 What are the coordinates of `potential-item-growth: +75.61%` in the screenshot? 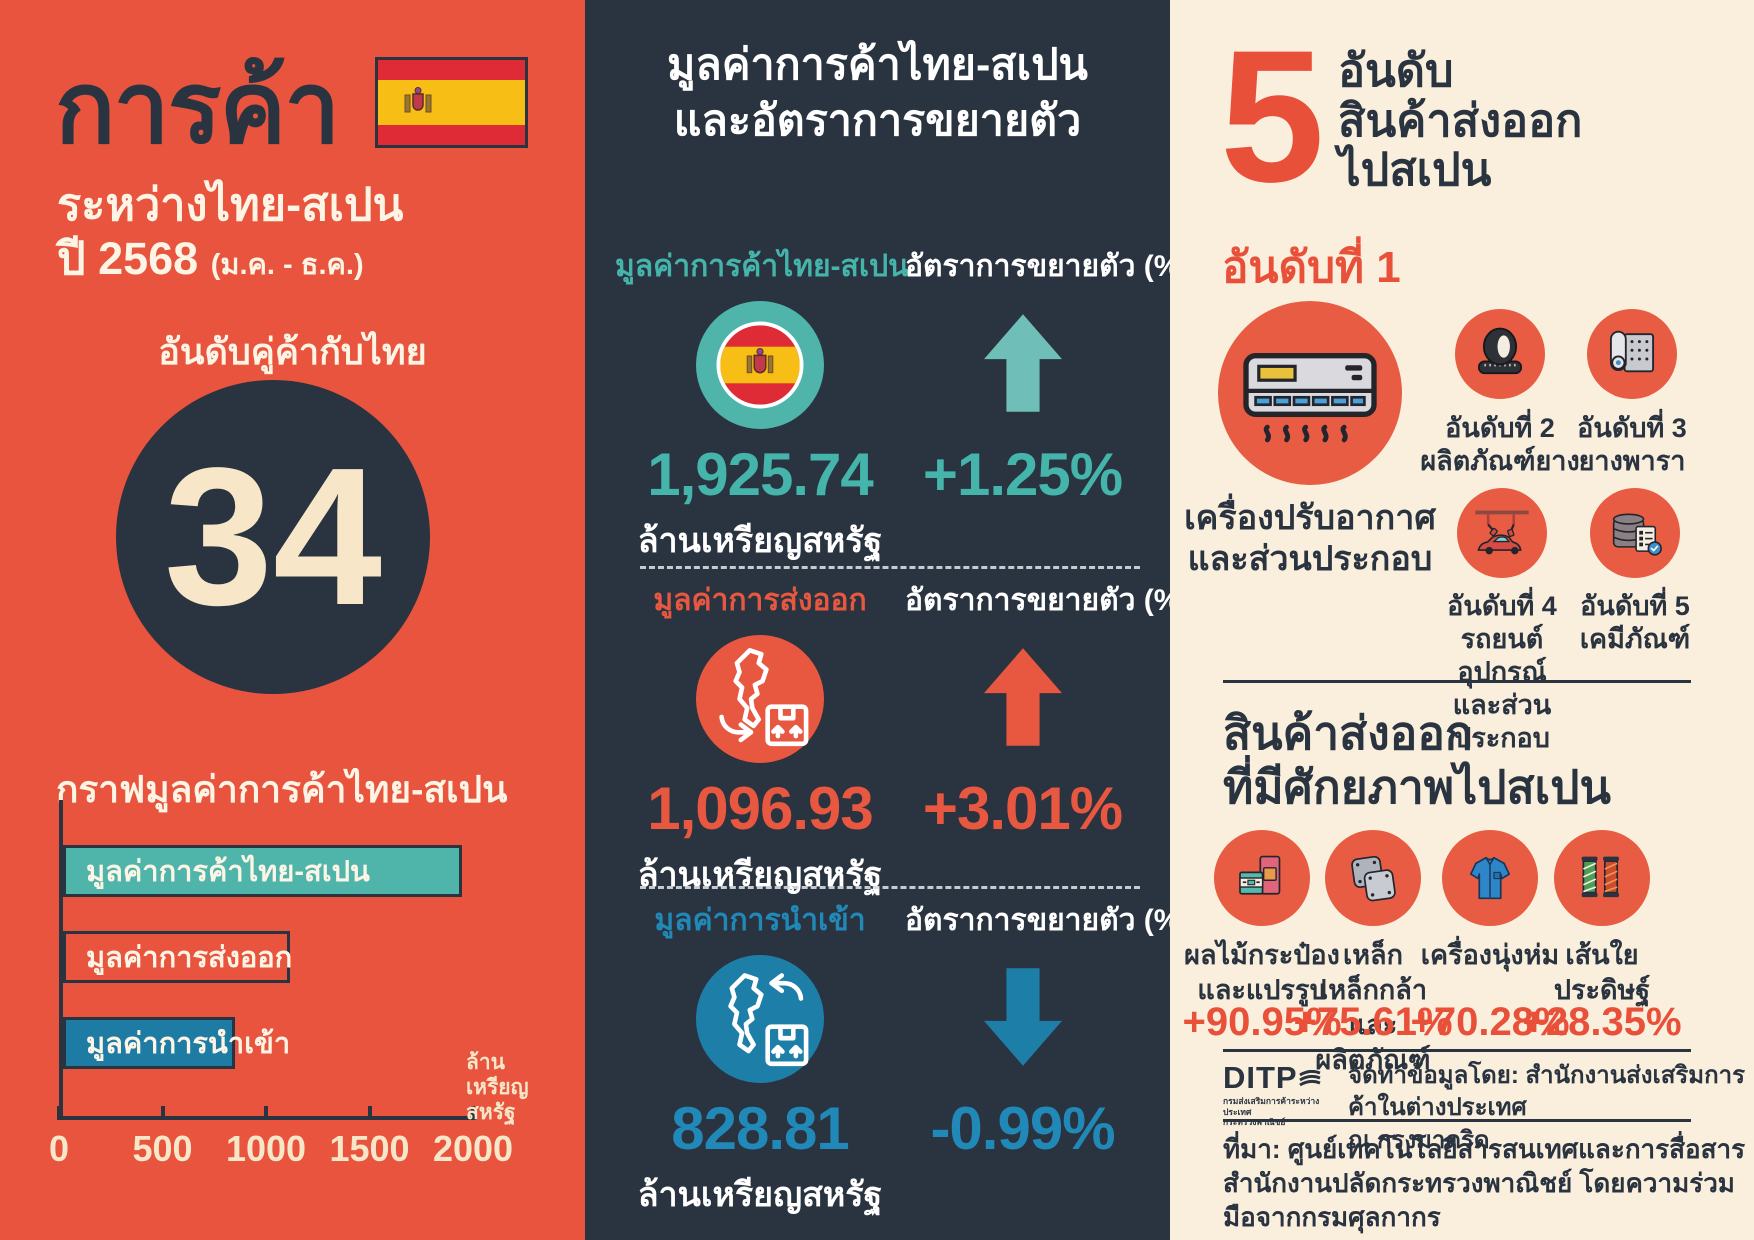 It's located at (1373, 1022).